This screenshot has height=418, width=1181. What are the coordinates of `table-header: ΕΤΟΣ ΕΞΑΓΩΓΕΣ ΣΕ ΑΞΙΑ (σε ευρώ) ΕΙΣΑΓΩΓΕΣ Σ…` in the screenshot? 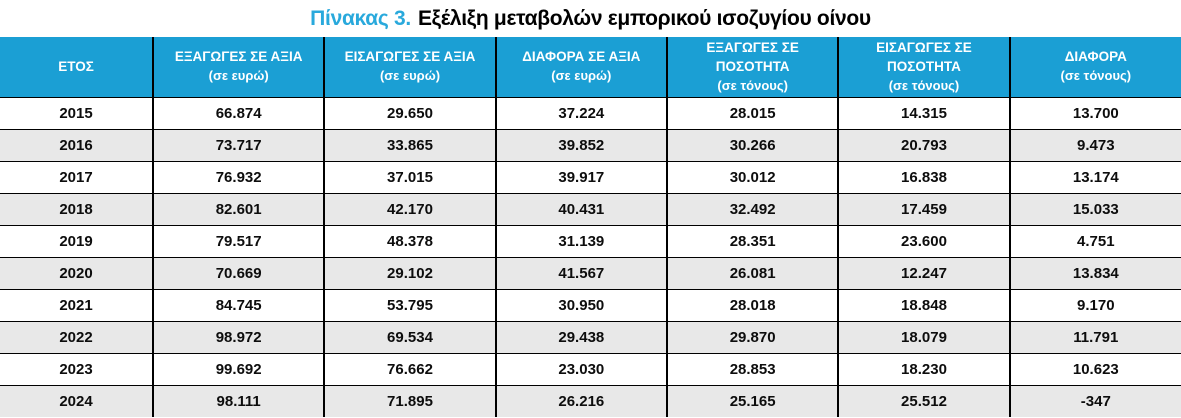 It's located at (590, 67).